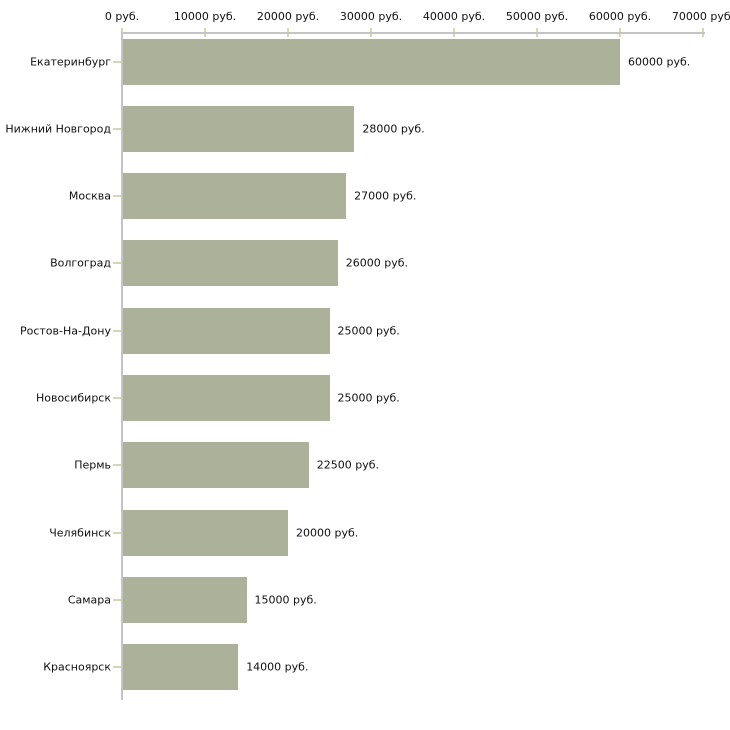 Image resolution: width=730 pixels, height=730 pixels. What do you see at coordinates (92, 465) in the screenshot?
I see `category-label: Пермь` at bounding box center [92, 465].